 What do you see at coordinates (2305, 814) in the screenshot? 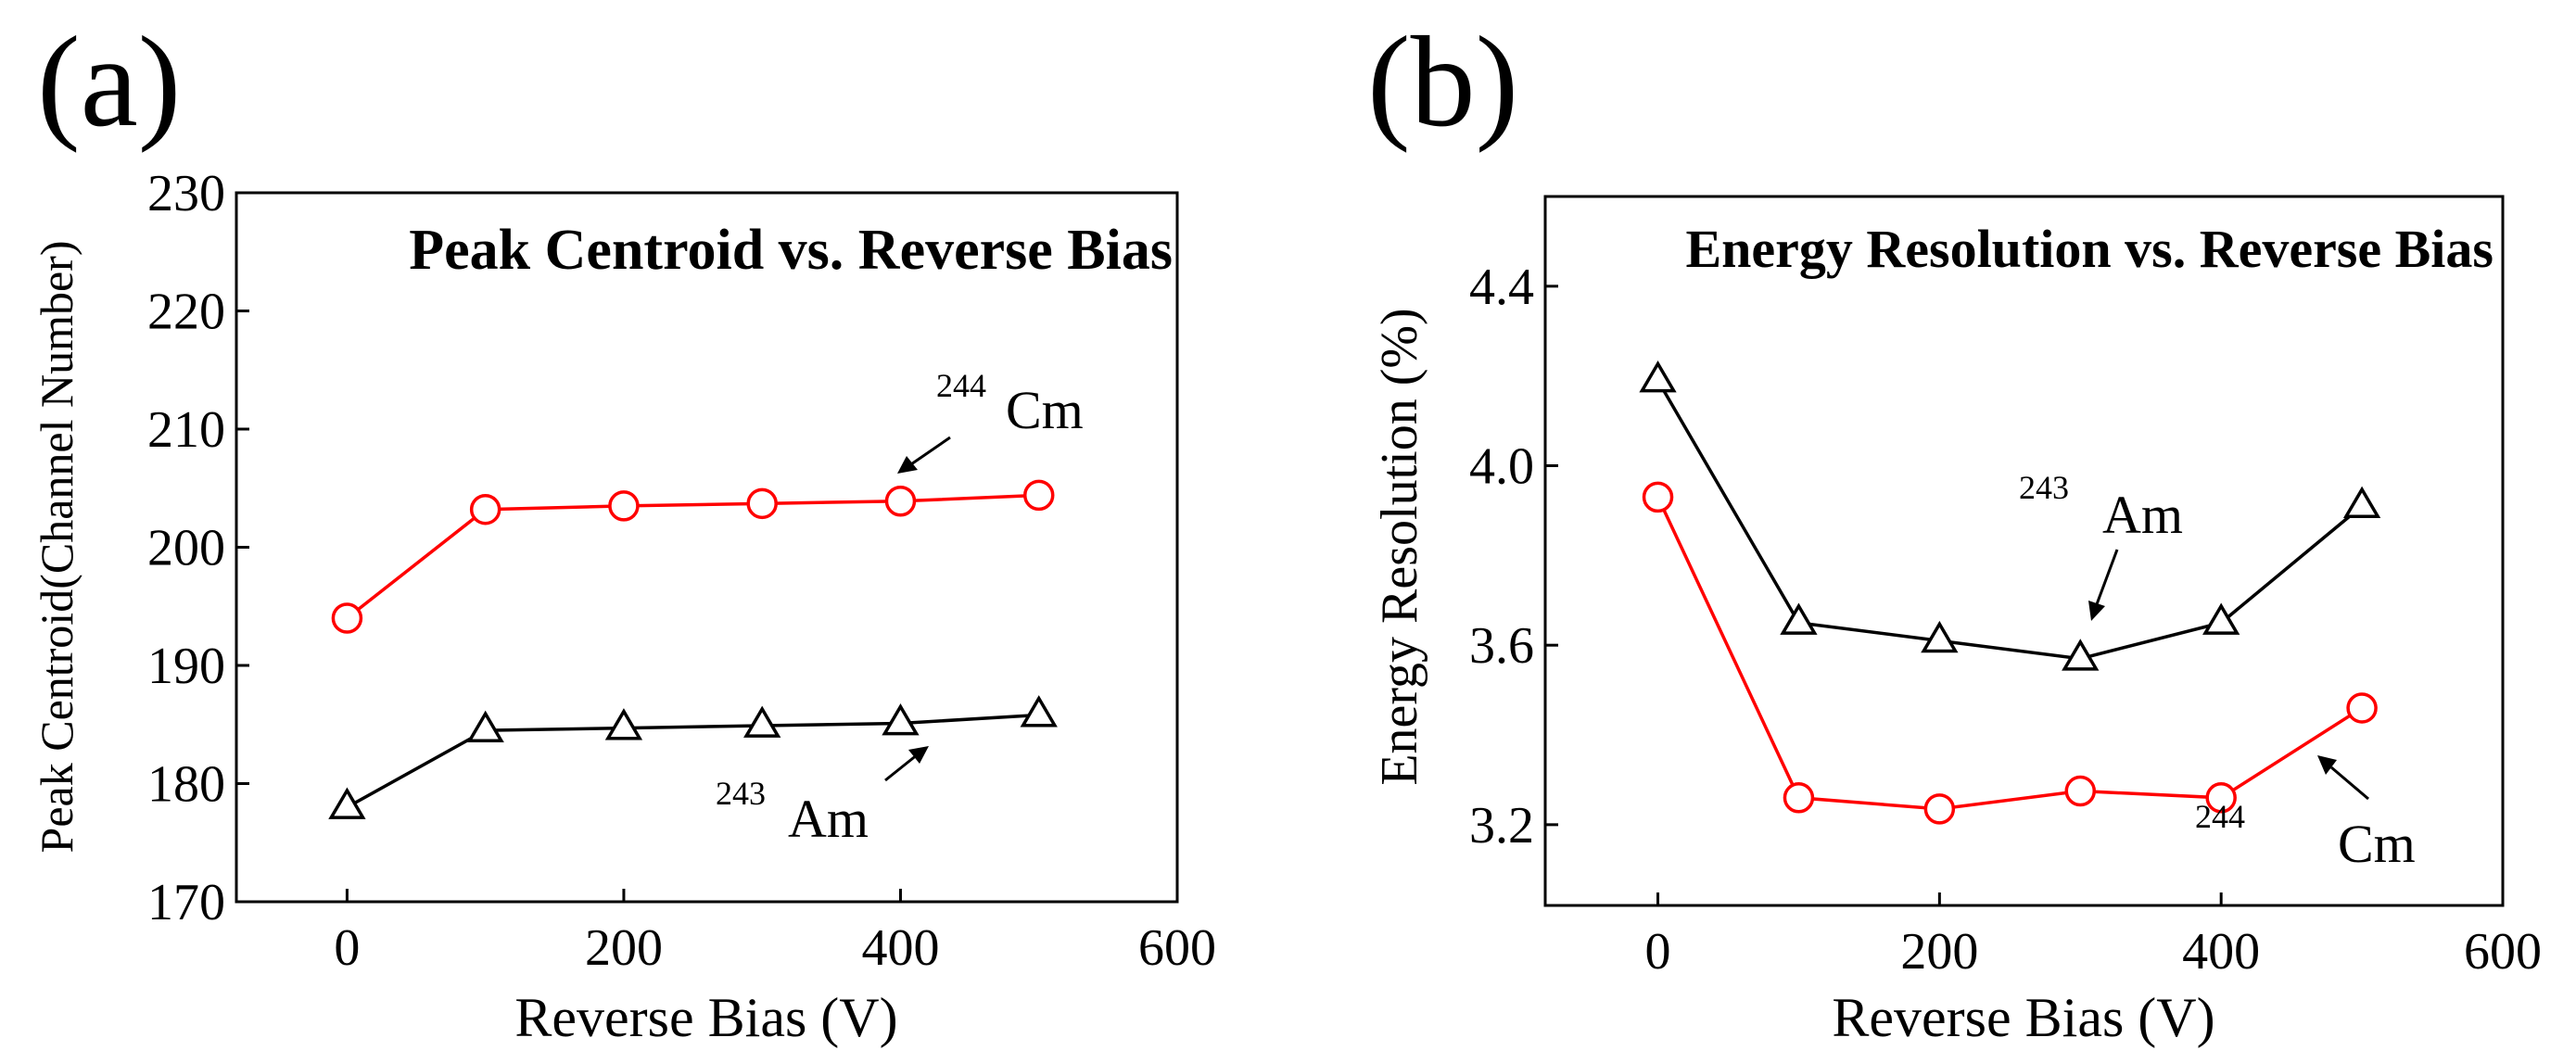
I see `annotation-cm-b: 244 Cm` at bounding box center [2305, 814].